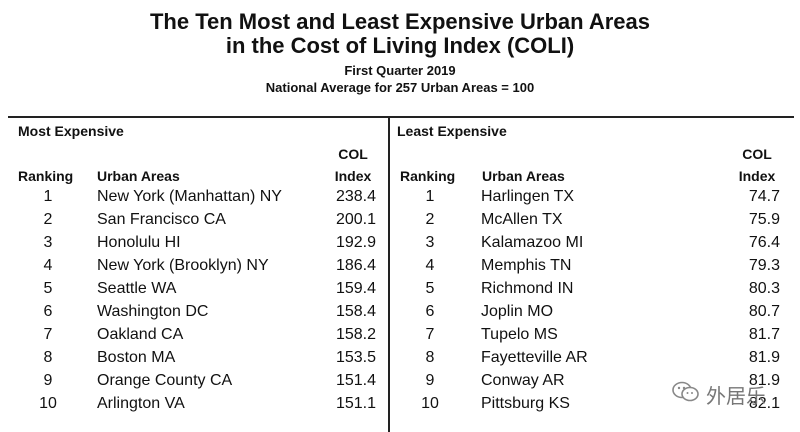  Describe the element at coordinates (355, 242) in the screenshot. I see `index-cell: 192.9` at that location.